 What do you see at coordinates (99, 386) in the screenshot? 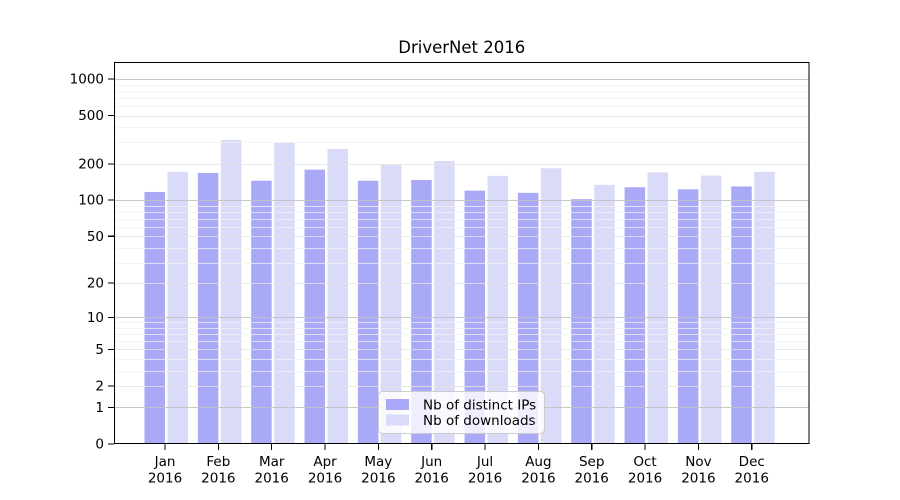
I see `y-tick-label-2: 2` at bounding box center [99, 386].